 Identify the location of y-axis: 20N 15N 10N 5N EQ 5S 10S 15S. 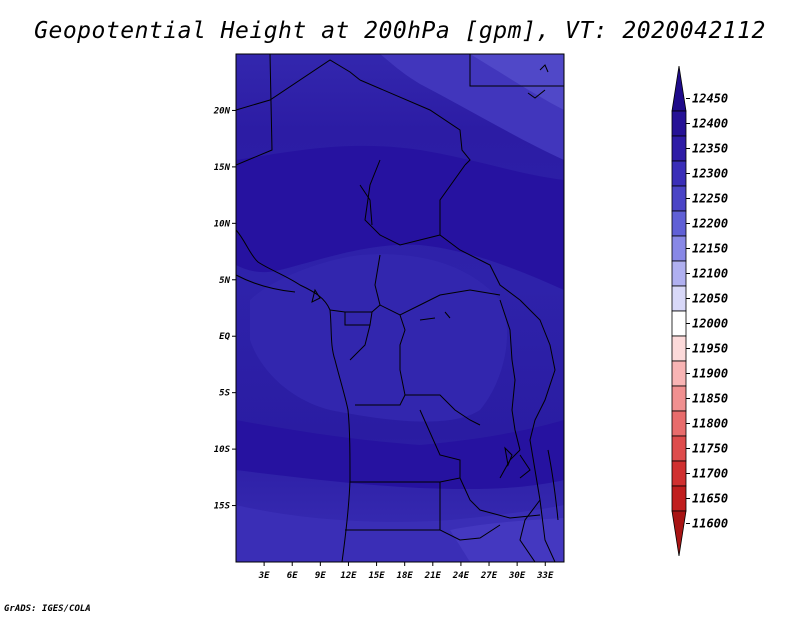
(224, 309).